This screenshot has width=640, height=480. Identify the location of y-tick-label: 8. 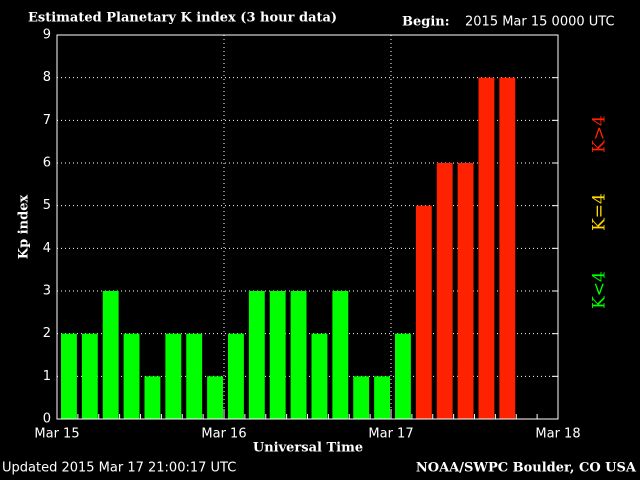
(47, 77).